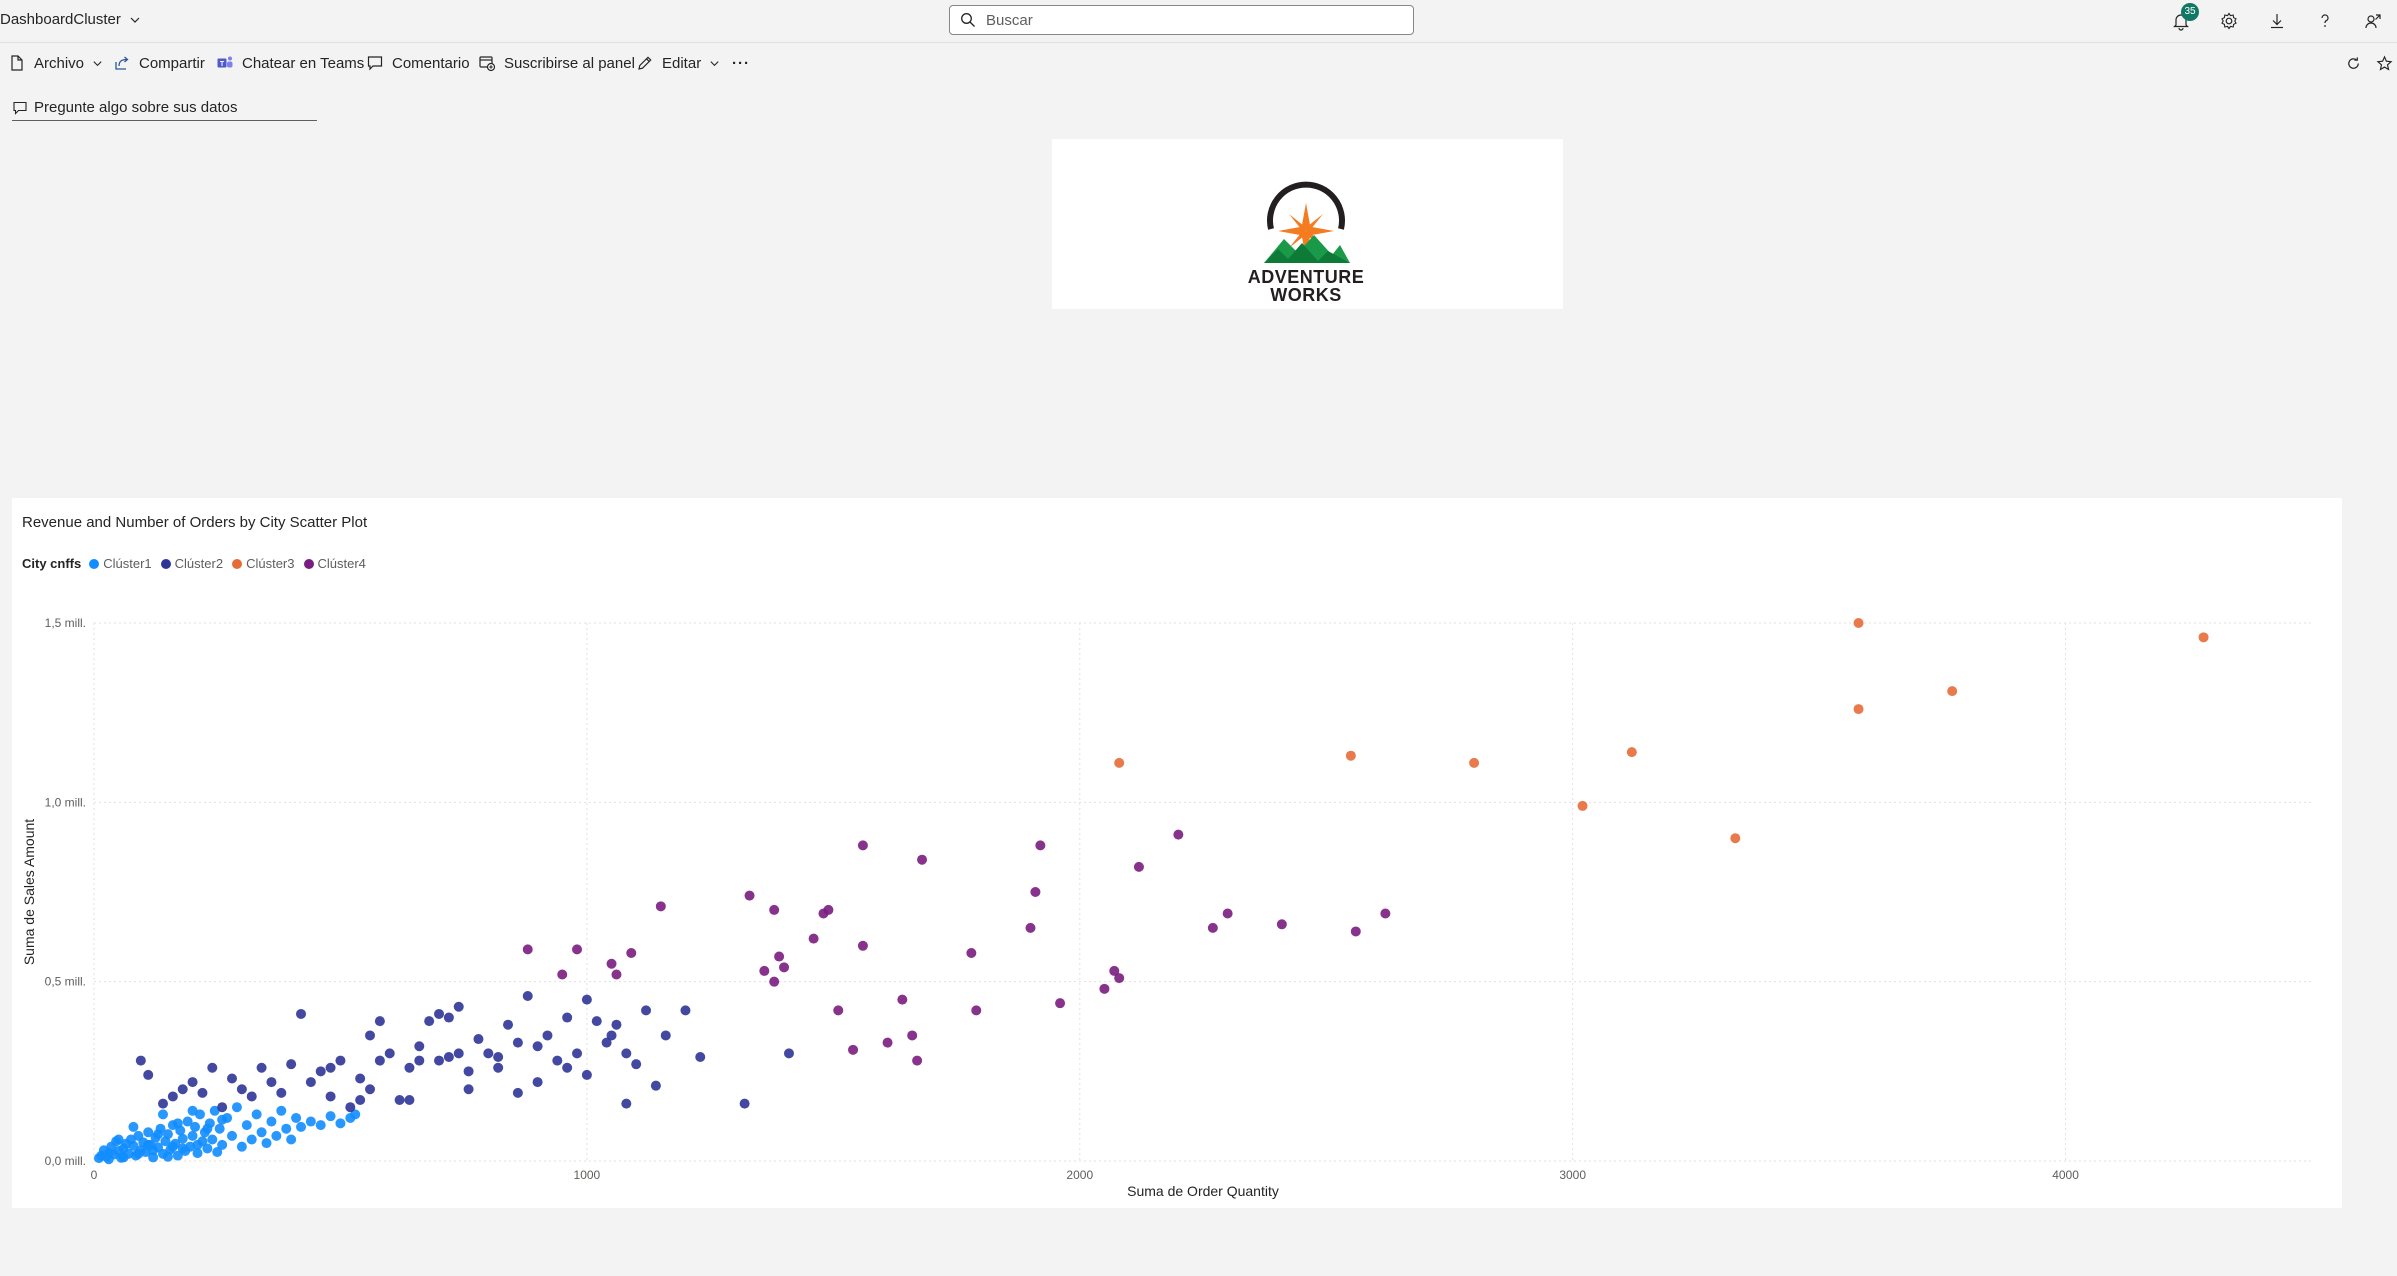 The height and width of the screenshot is (1276, 2397). What do you see at coordinates (2373, 21) in the screenshot?
I see `share-account-button` at bounding box center [2373, 21].